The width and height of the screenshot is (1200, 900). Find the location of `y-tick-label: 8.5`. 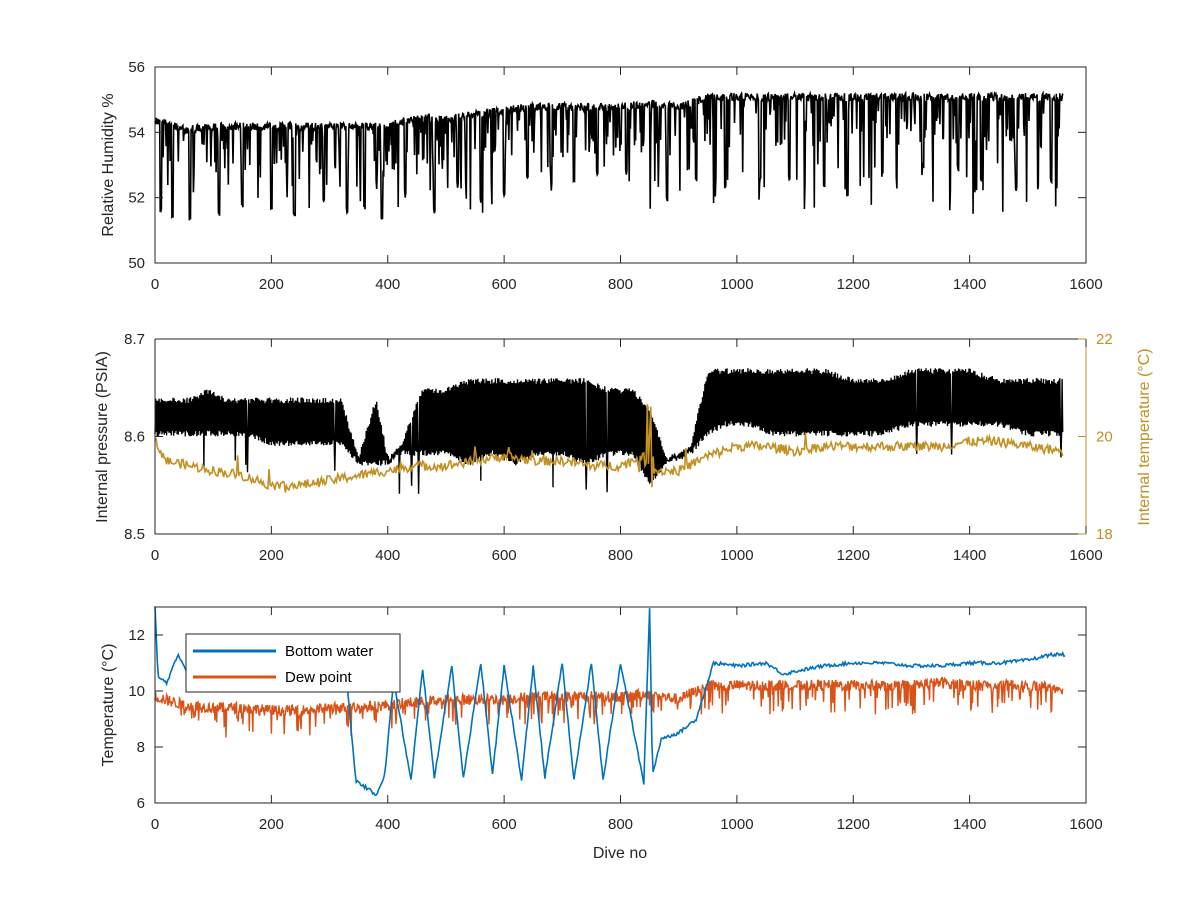

y-tick-label: 8.5 is located at coordinates (134, 534).